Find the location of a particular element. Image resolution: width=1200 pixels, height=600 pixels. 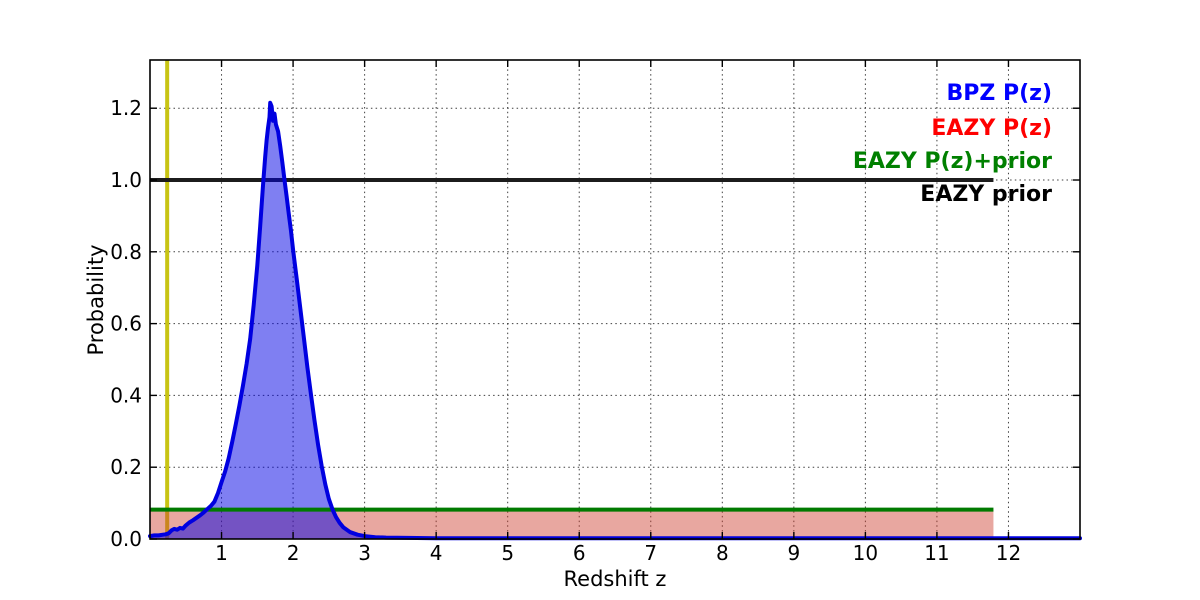

x-tick-label: 3 is located at coordinates (364, 553).